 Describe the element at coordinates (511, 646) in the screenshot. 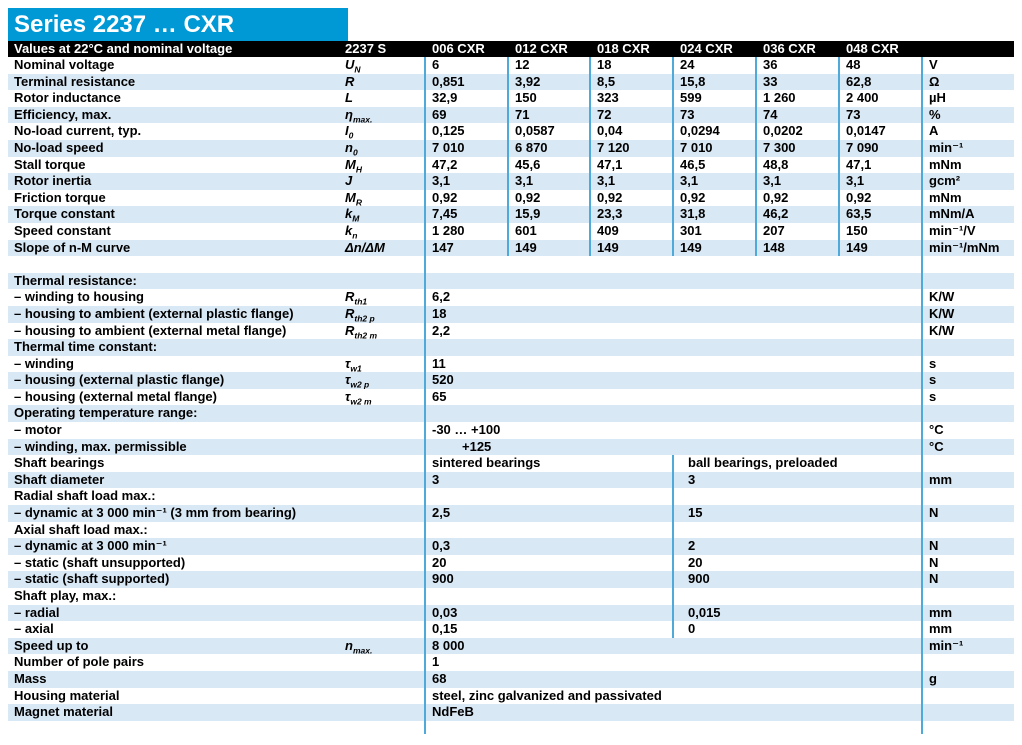

I see `table-row: Speed up to nmax. 8 000 min⁻¹` at that location.